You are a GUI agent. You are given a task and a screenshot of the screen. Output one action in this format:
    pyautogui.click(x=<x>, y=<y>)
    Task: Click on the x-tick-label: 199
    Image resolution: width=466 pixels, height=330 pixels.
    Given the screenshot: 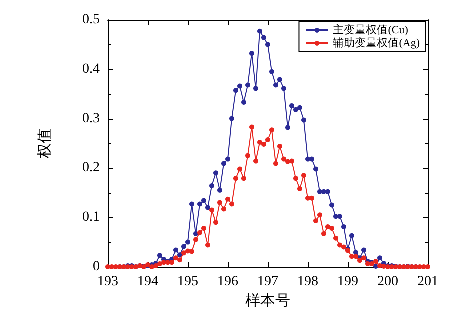 What is the action you would take?
    pyautogui.click(x=348, y=282)
    